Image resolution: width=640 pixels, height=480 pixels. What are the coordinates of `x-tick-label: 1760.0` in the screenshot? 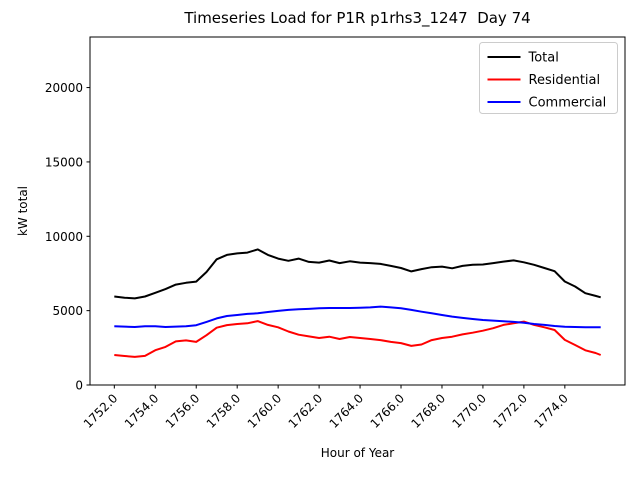 It's located at (265, 411).